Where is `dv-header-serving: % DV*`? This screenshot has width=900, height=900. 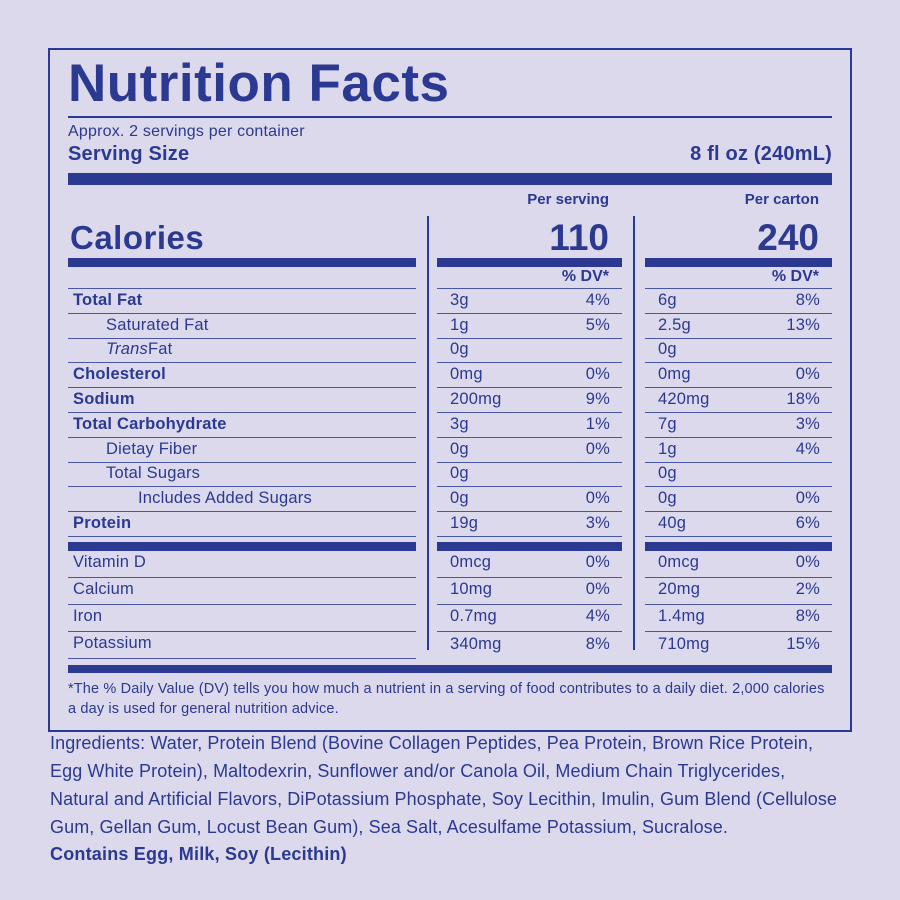
dv-header-serving: % DV* is located at coordinates (529, 278).